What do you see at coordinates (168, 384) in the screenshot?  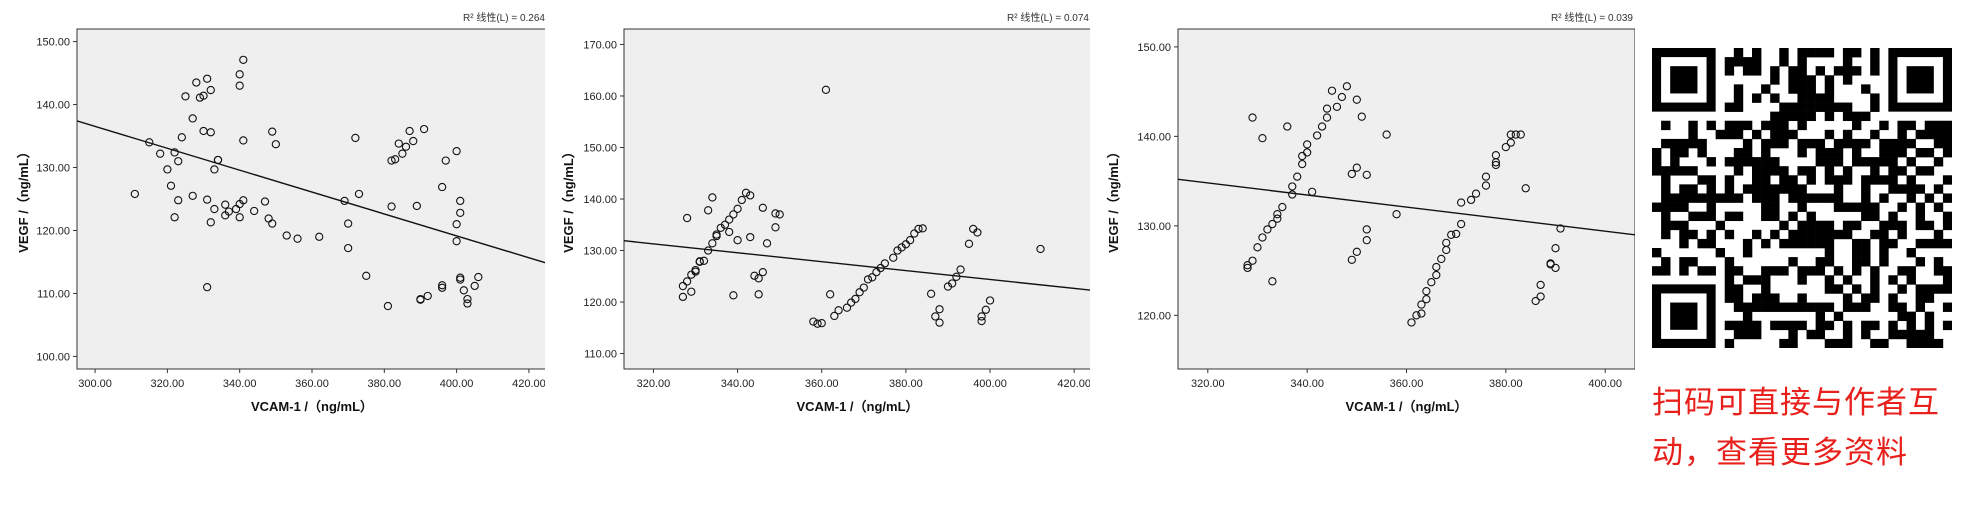 I see `x-tick-label: 320.00` at bounding box center [168, 384].